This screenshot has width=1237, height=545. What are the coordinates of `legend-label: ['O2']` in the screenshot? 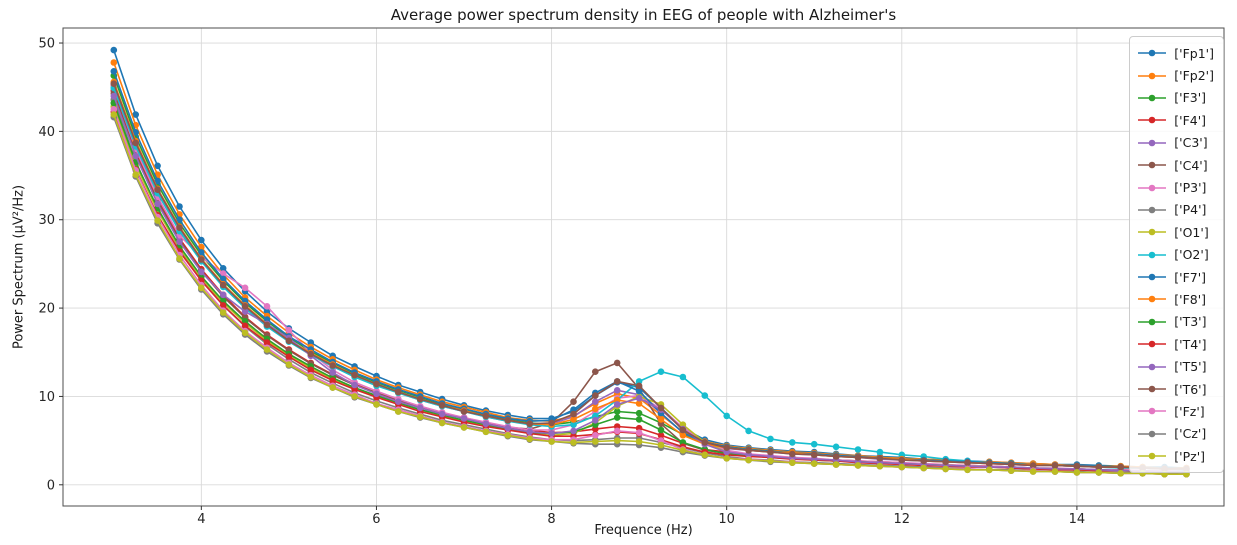 It's located at (1191, 255).